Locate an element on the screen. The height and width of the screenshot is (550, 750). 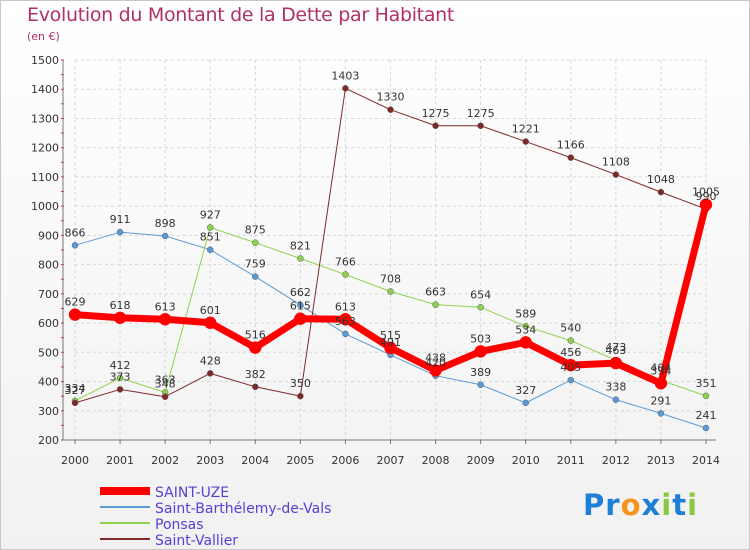
data-label: 1048 is located at coordinates (661, 179).